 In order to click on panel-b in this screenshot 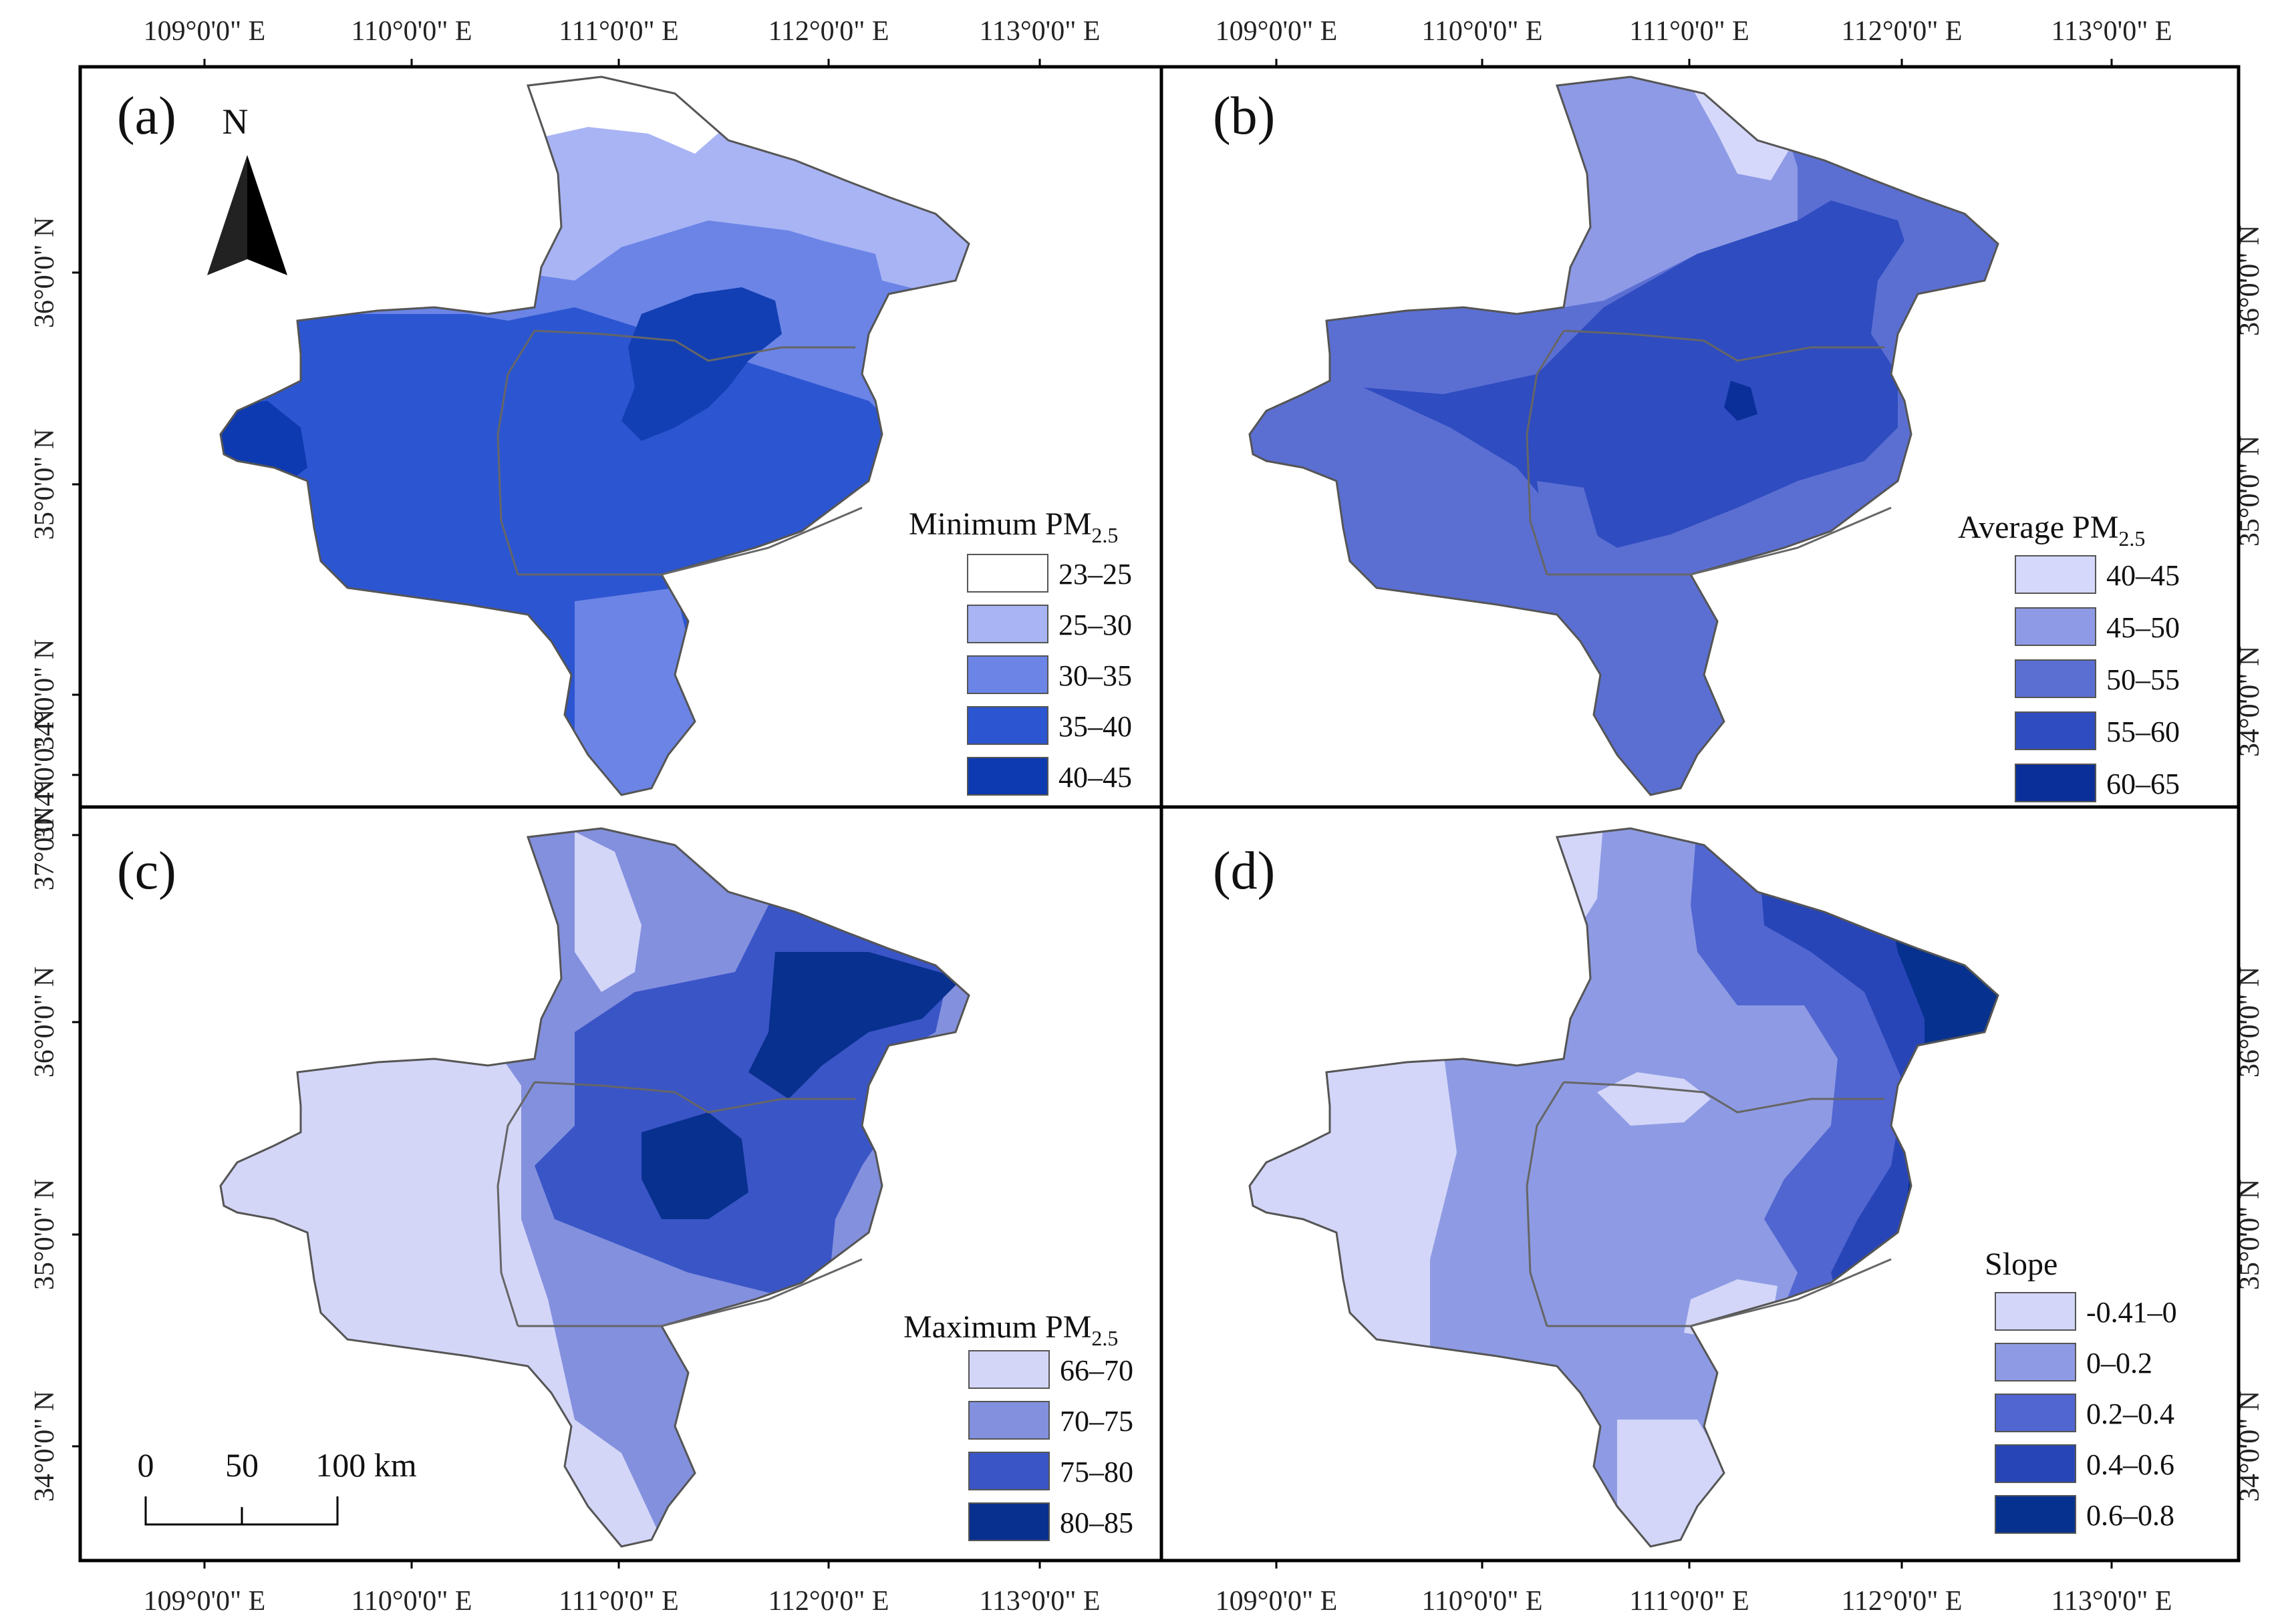, I will do `click(1623, 435)`.